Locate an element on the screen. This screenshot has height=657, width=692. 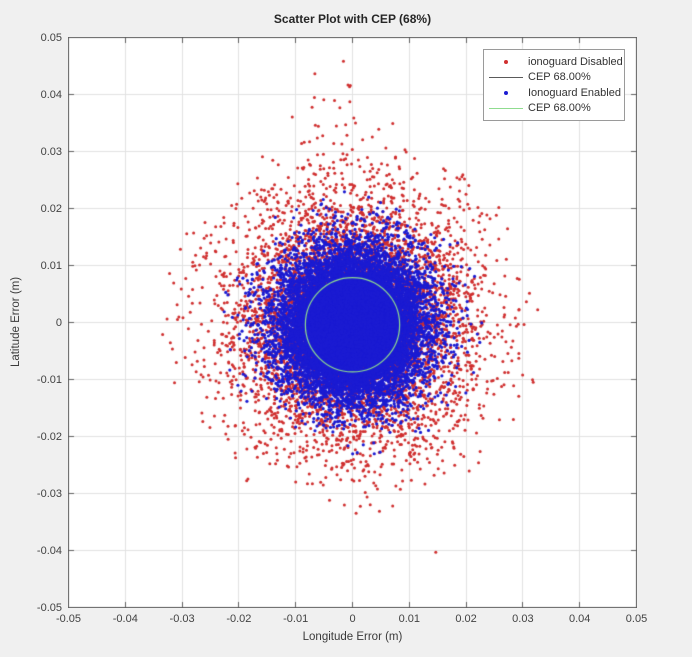
y-tick-label: -0.02 is located at coordinates (49, 436).